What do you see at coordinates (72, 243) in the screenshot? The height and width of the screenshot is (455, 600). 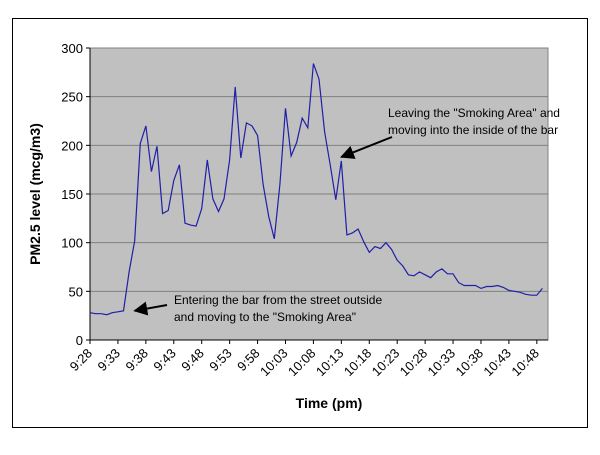 I see `y-tick-label: 100` at bounding box center [72, 243].